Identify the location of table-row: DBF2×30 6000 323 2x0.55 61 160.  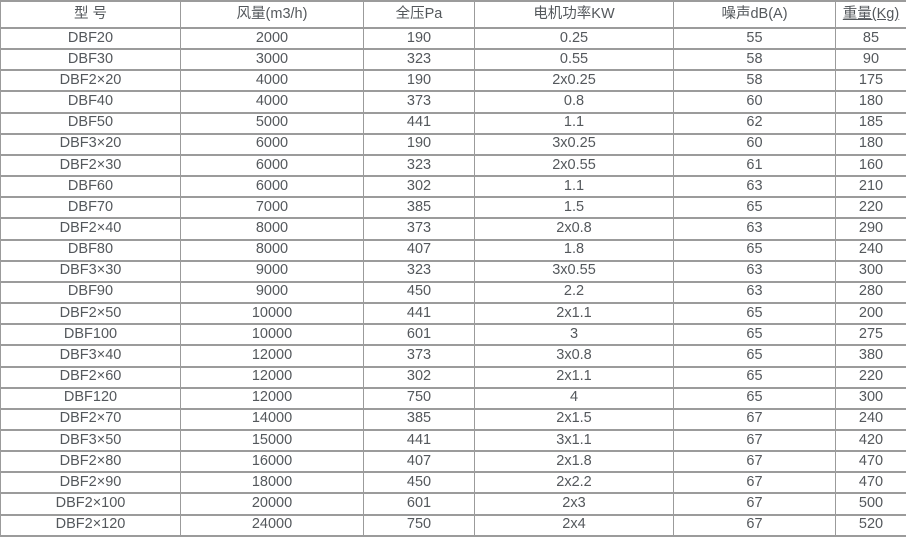
(453, 165).